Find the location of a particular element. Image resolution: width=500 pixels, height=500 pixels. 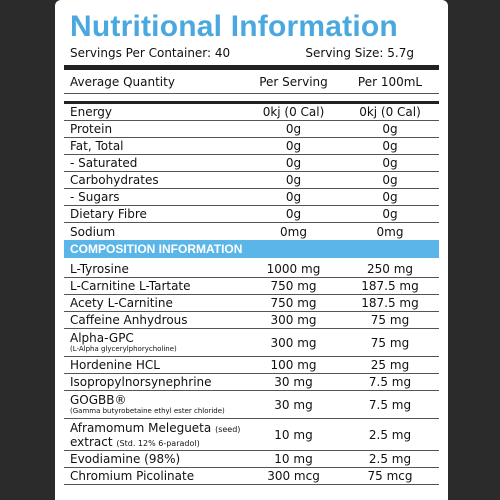

row-name: Alpha-GPC is located at coordinates (102, 338).